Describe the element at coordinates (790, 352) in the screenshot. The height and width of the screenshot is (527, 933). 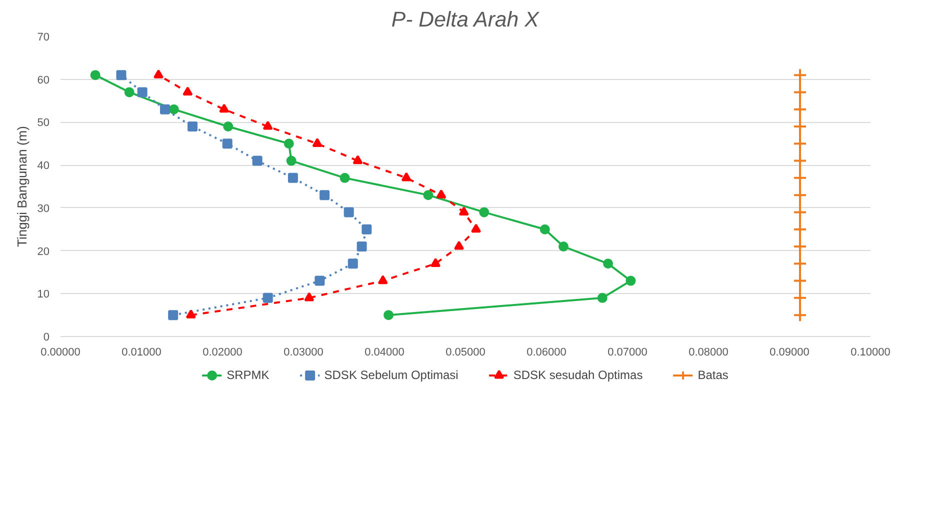
I see `x-tick-label: 0.09000` at that location.